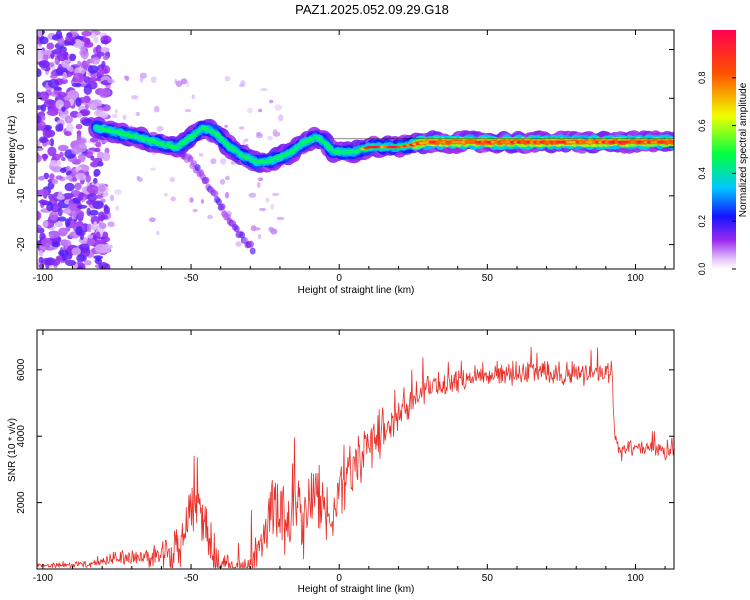 The width and height of the screenshot is (750, 600). Describe the element at coordinates (12, 150) in the screenshot. I see `spectrogram-y-axis-label: Frequency (Hz)` at that location.